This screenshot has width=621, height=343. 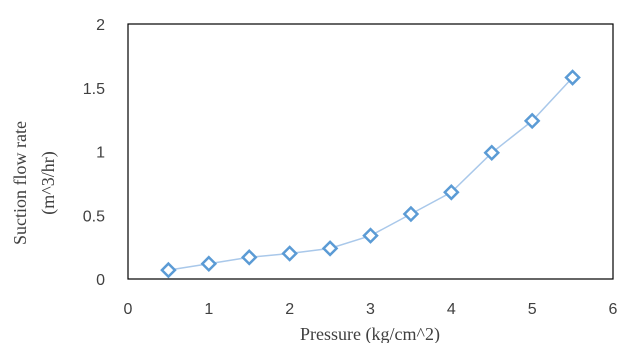 I want to click on x-tick-label: 4, so click(x=451, y=309).